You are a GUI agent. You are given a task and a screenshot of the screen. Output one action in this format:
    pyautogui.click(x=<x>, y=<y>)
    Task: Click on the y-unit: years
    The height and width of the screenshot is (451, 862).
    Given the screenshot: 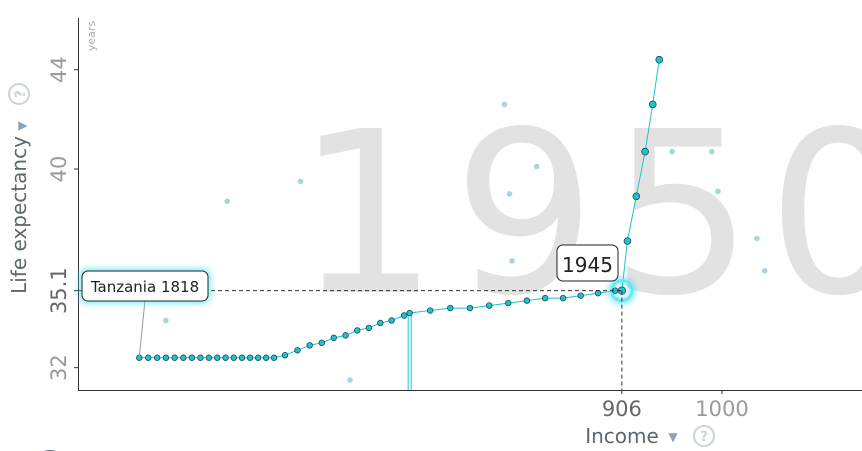 What is the action you would take?
    pyautogui.click(x=91, y=36)
    